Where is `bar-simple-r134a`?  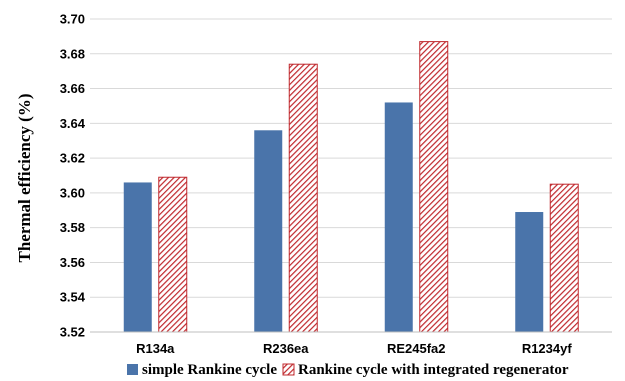 bar-simple-r134a is located at coordinates (137, 257).